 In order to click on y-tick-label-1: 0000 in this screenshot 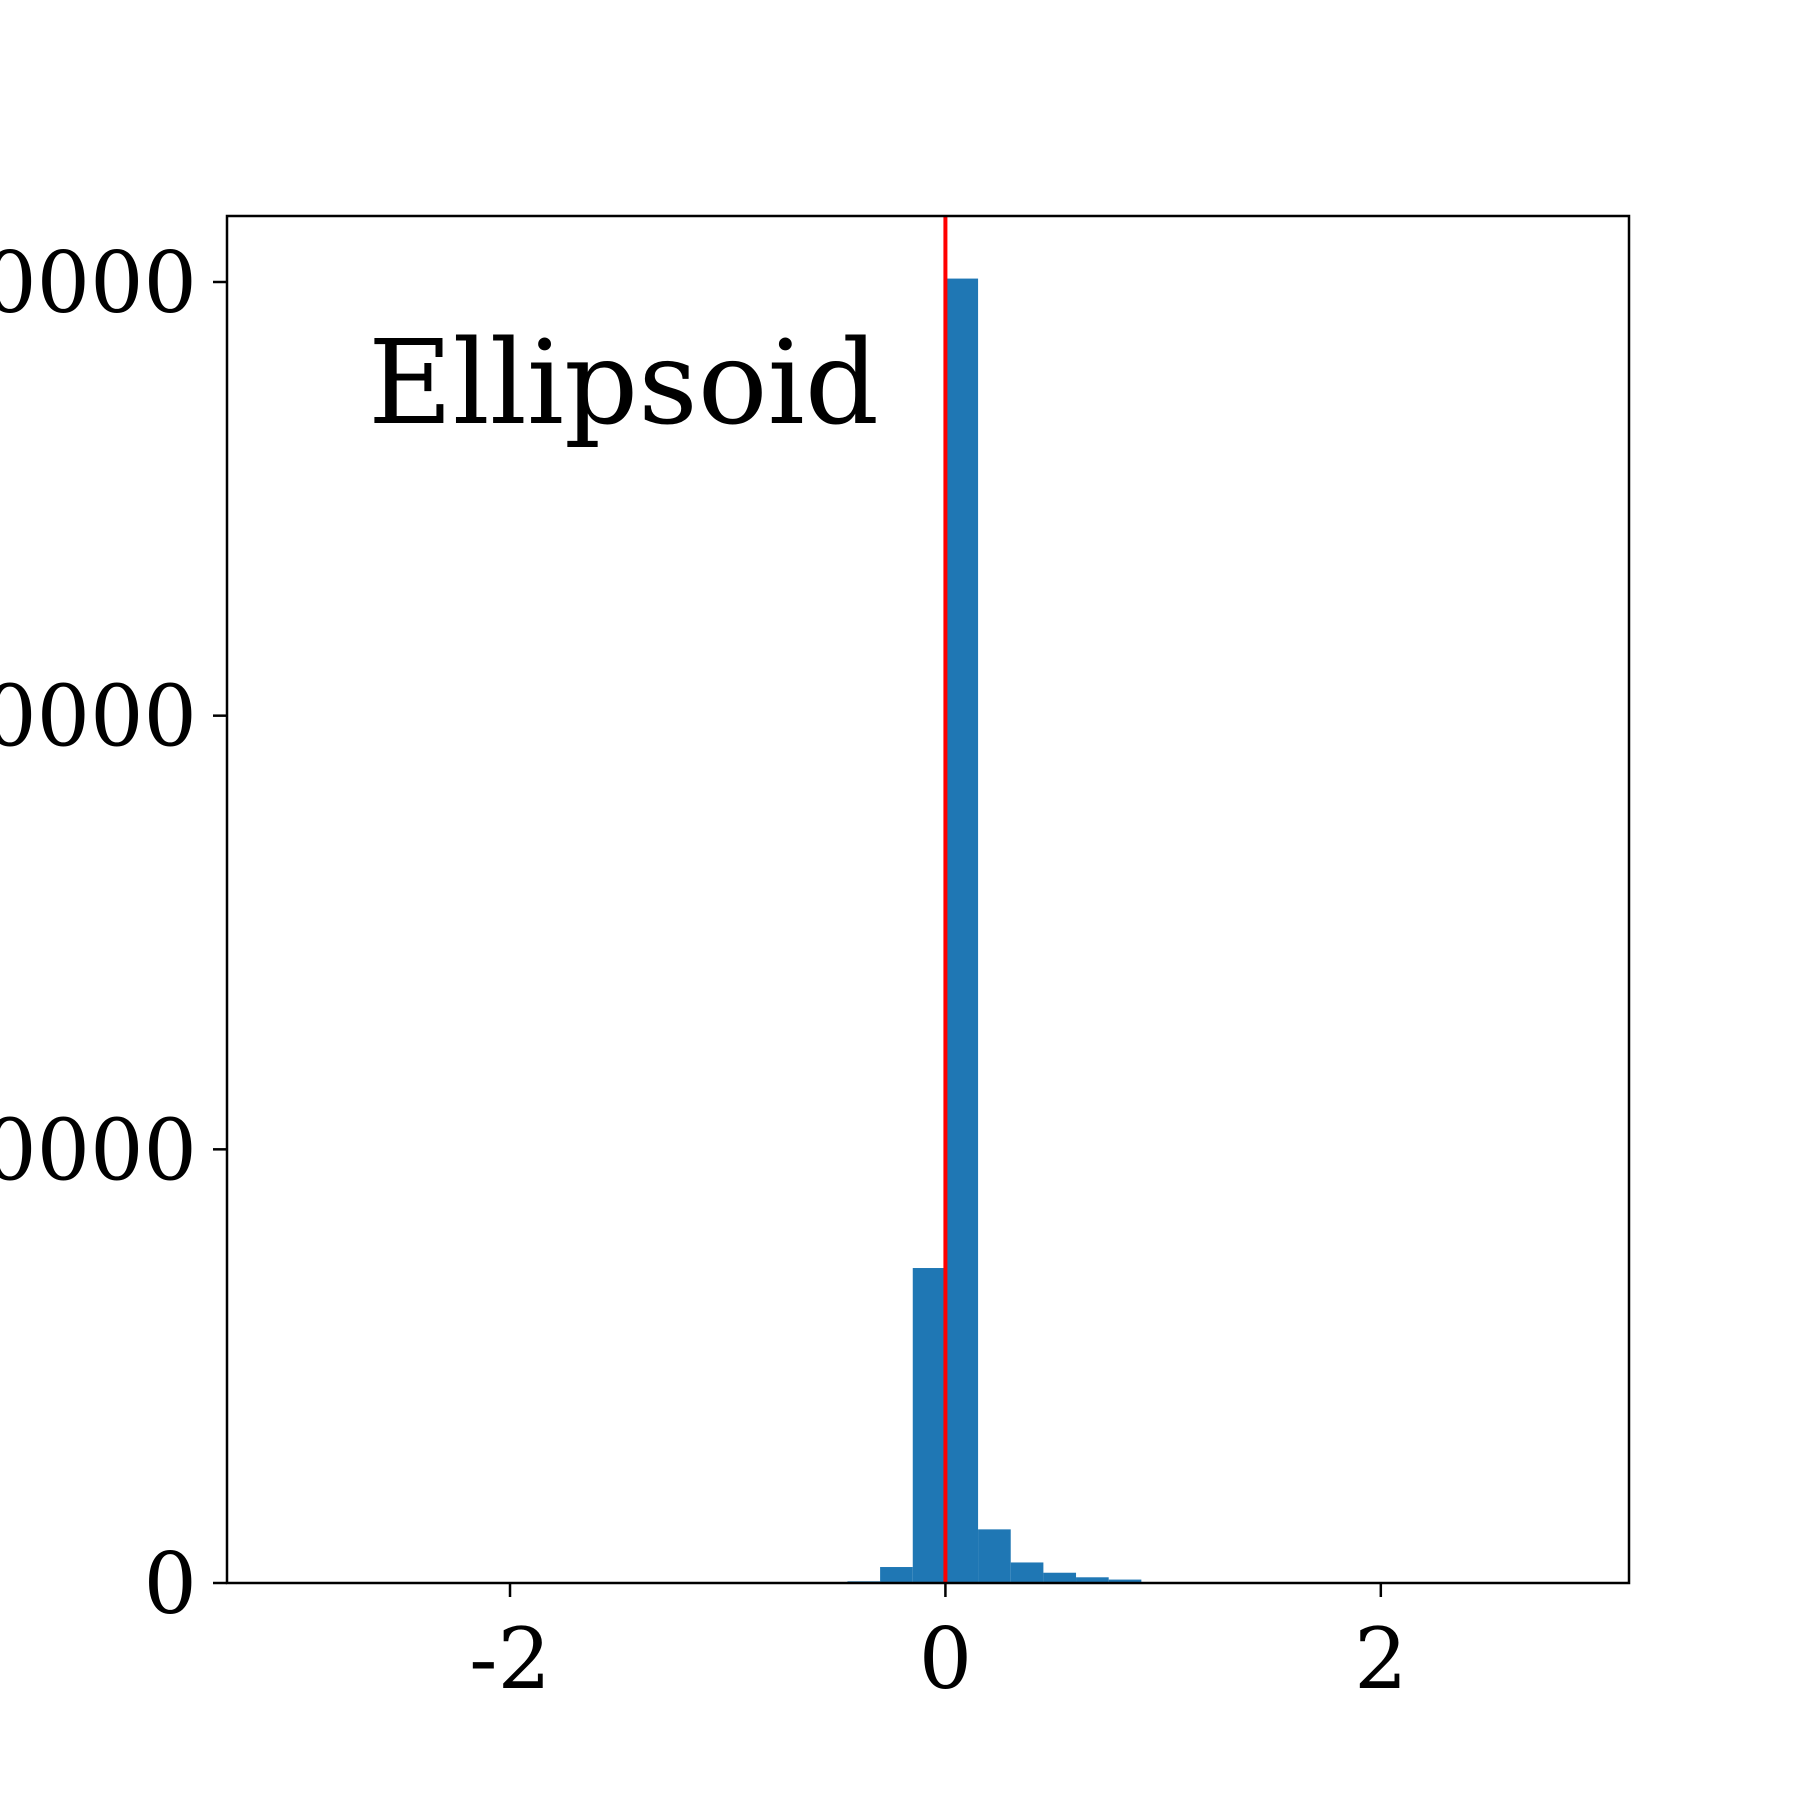, I will do `click(98, 1150)`.